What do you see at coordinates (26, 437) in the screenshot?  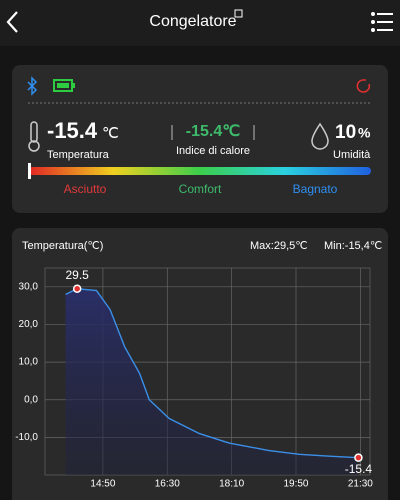 I see `y-tick-label: -10,0` at bounding box center [26, 437].